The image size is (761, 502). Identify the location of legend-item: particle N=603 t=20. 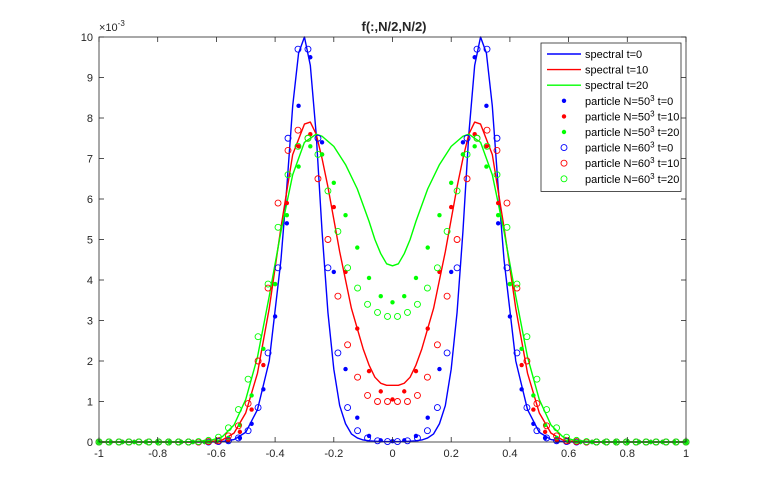
(619, 179).